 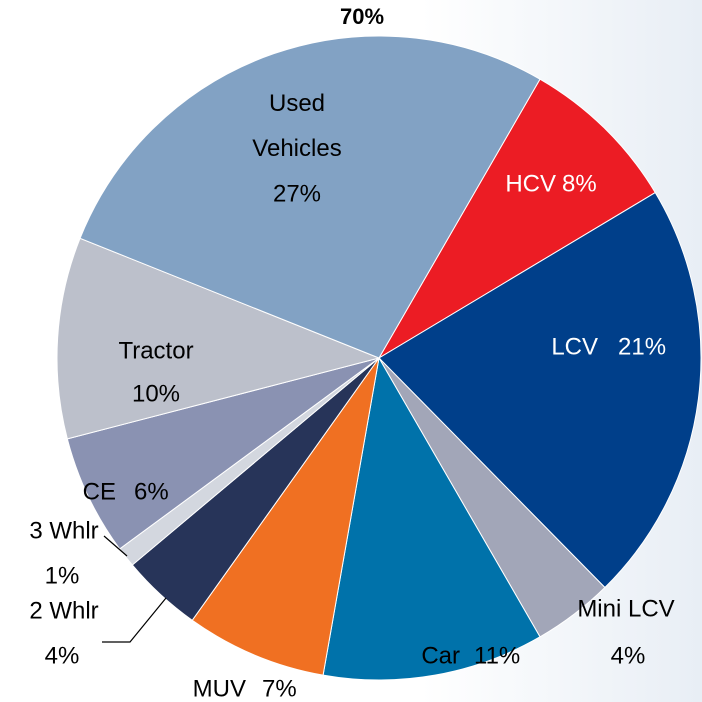 I want to click on slice-label: Tractor, so click(x=155, y=350).